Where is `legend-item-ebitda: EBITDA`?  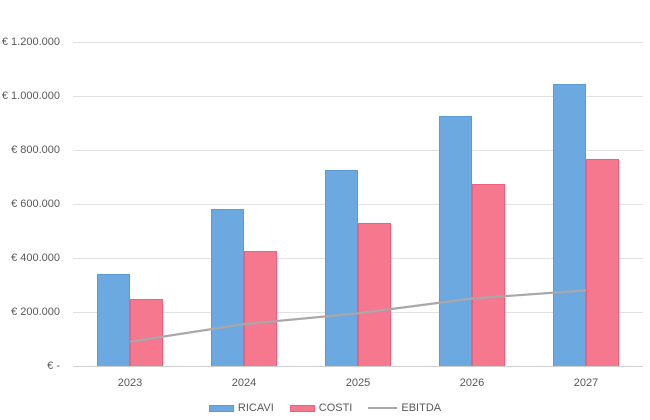
legend-item-ebitda: EBITDA is located at coordinates (404, 408).